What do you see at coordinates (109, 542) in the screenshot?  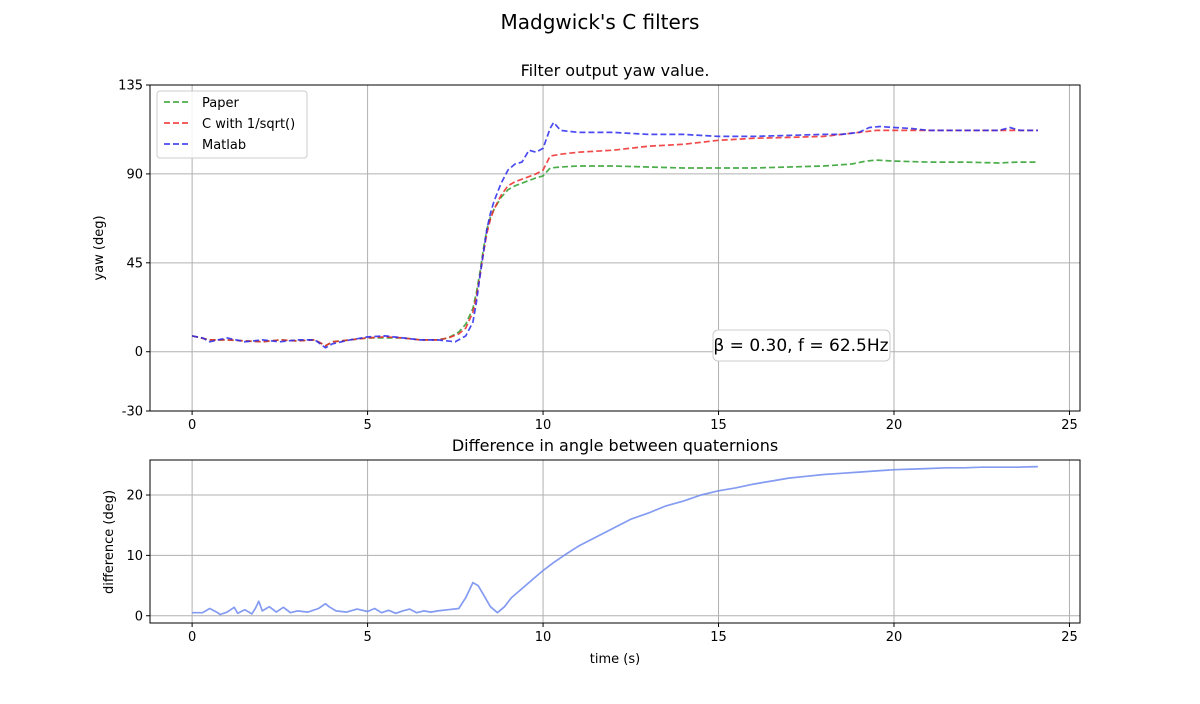 I see `difference-ylabel: difference (deg)` at bounding box center [109, 542].